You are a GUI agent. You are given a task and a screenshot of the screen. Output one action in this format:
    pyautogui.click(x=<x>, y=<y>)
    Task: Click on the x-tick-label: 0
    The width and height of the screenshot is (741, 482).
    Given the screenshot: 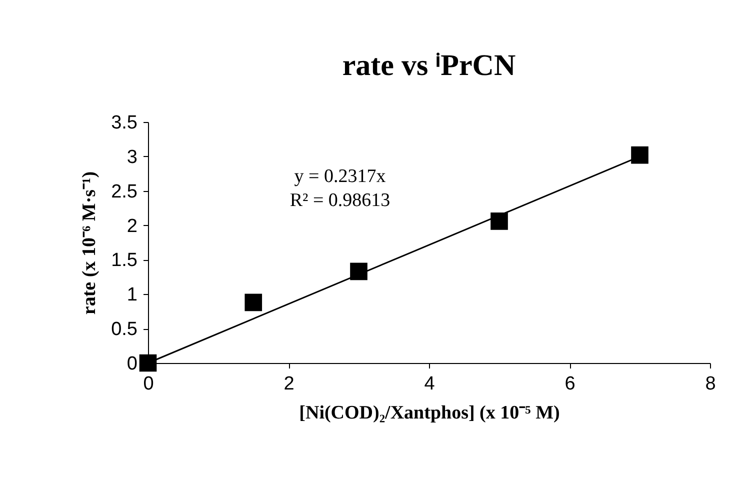 What is the action you would take?
    pyautogui.click(x=148, y=384)
    